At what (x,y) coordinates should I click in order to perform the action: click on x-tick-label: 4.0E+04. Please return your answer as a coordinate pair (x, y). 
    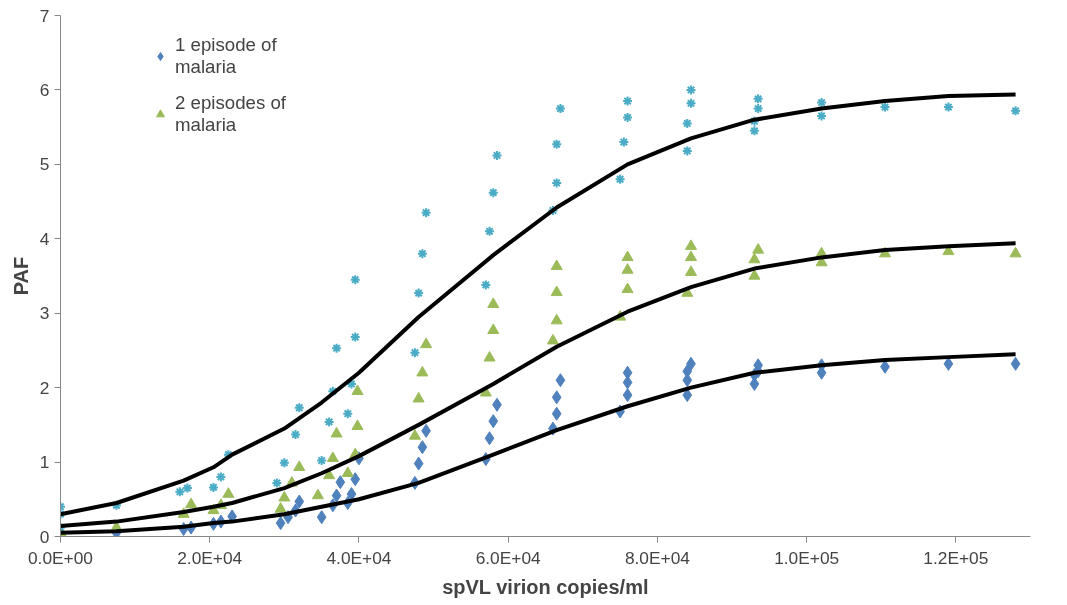
    Looking at the image, I should click on (359, 557).